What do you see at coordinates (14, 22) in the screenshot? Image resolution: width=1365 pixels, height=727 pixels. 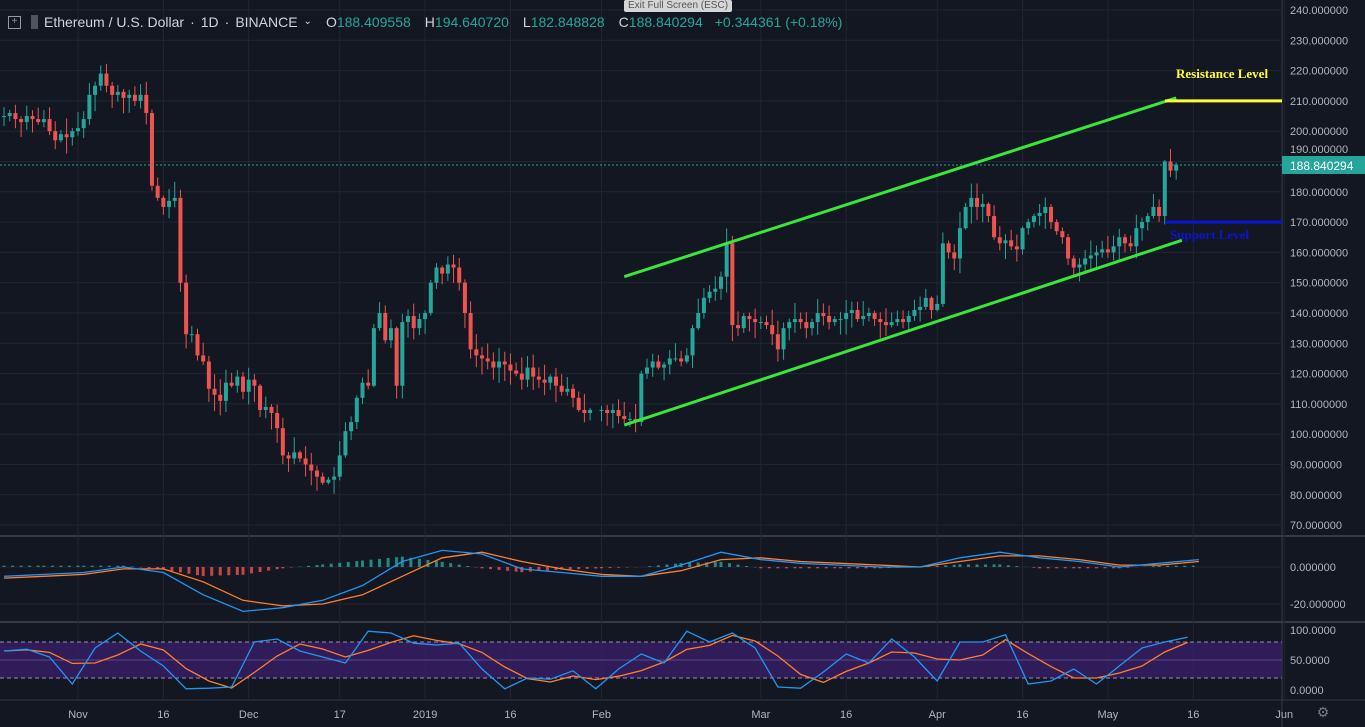 I see `expand-icon: +` at bounding box center [14, 22].